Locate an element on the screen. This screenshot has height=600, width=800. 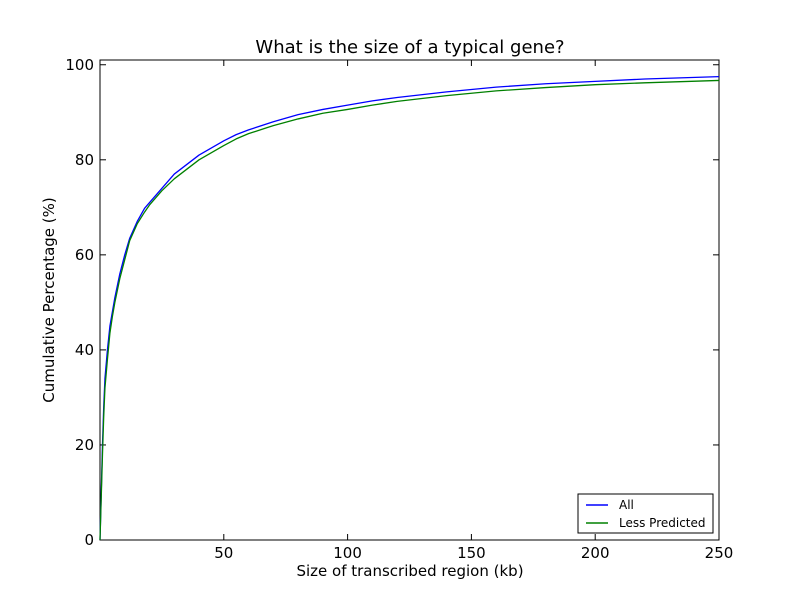
chart-title: What is the size of a typical gene? is located at coordinates (409, 47).